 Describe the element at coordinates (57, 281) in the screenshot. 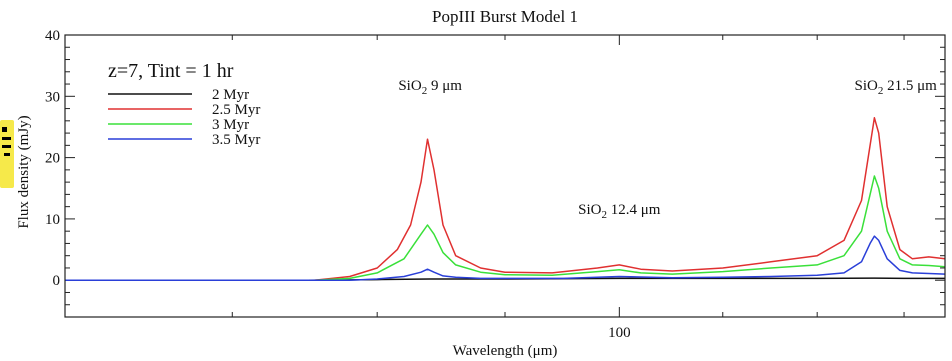

I see `y-tick-label: 0` at that location.